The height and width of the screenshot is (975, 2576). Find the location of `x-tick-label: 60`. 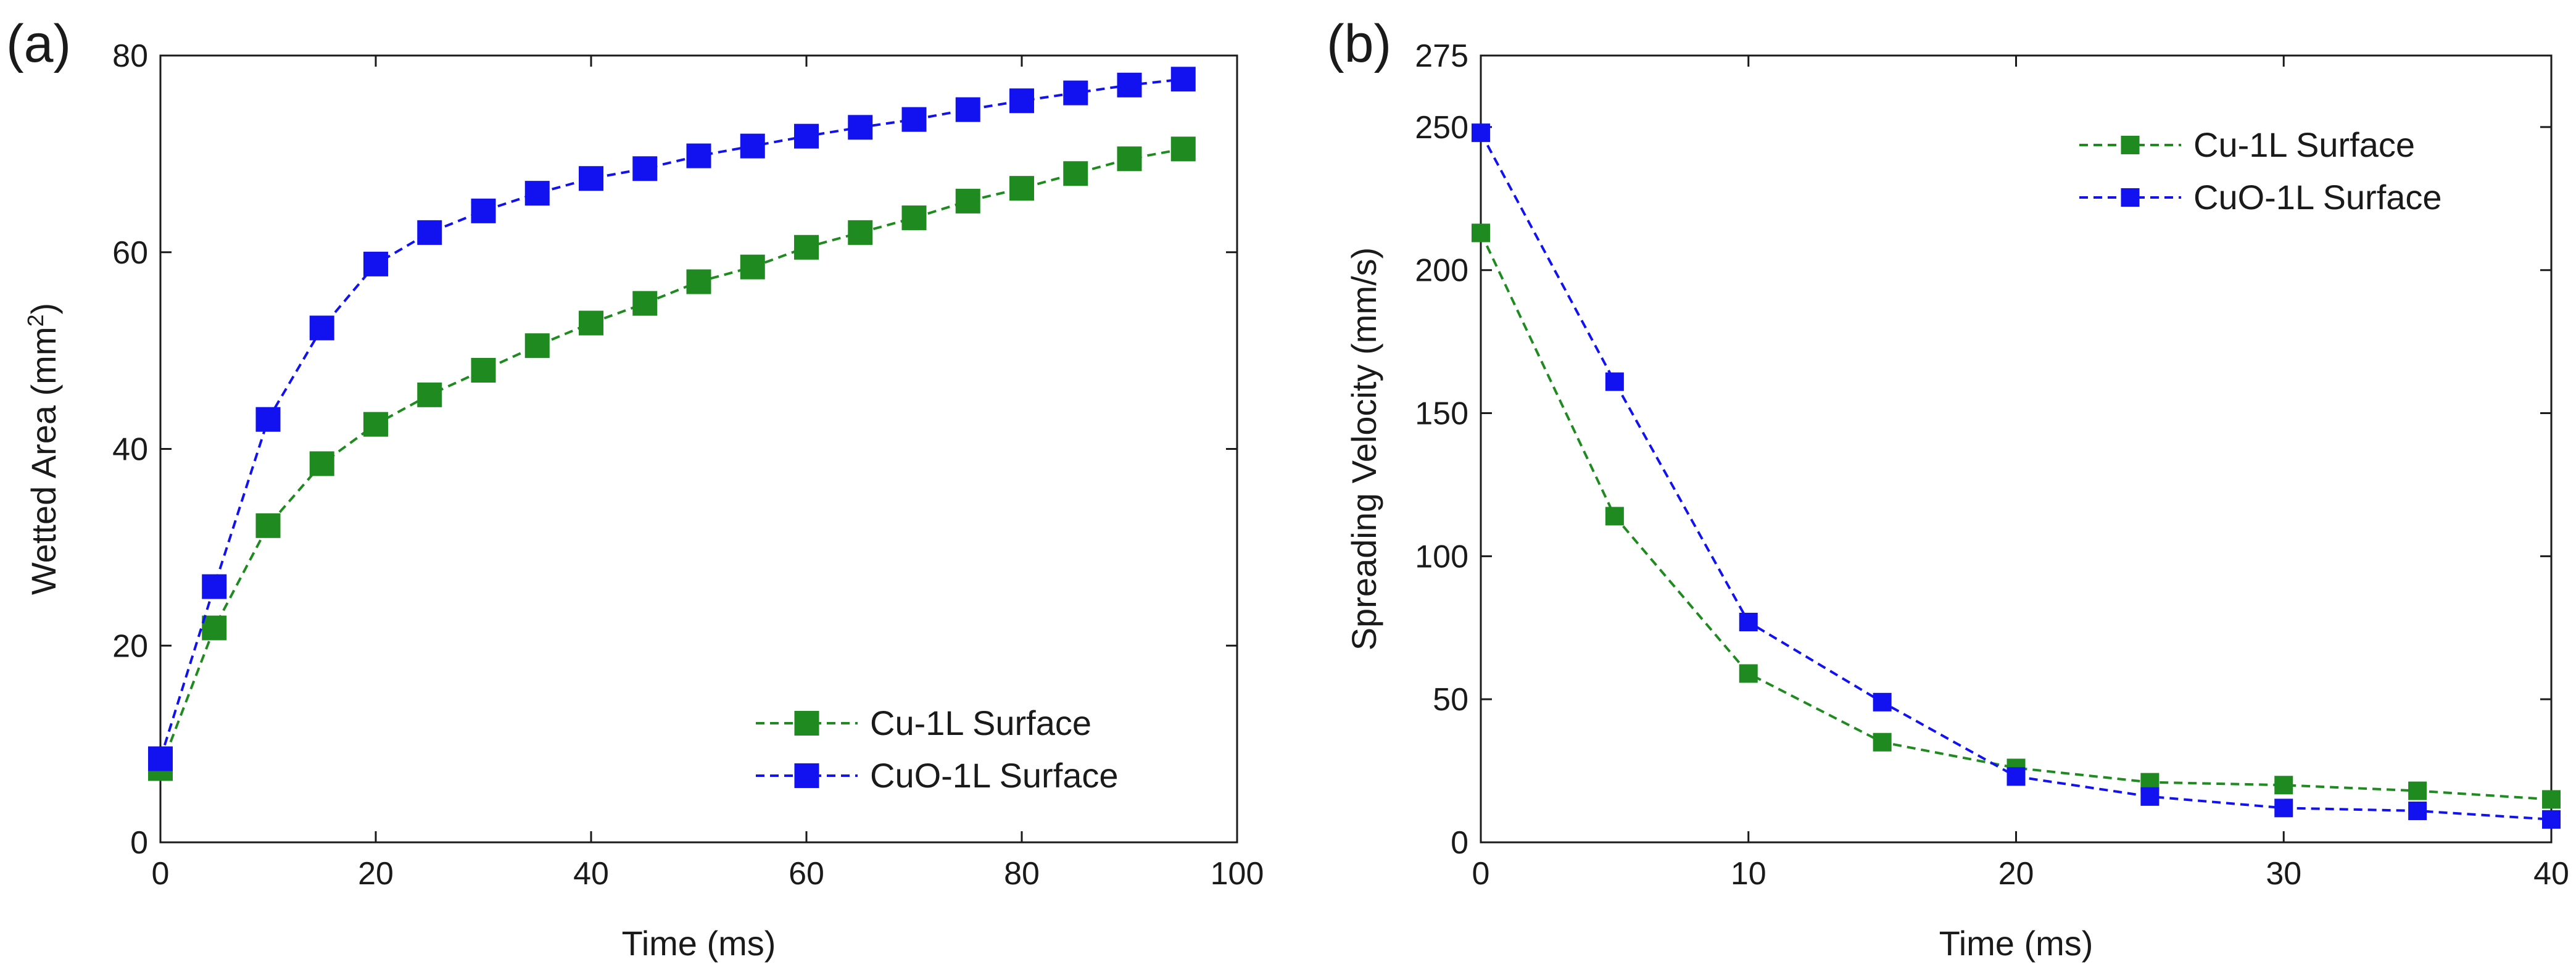

x-tick-label: 60 is located at coordinates (807, 874).